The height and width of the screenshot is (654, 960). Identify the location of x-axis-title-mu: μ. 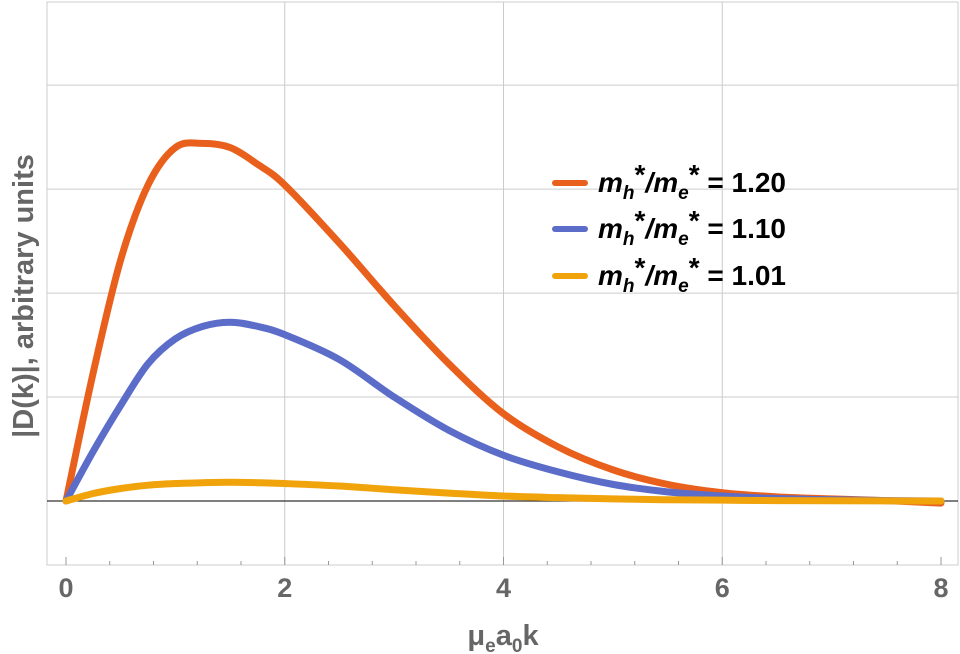
(476, 636).